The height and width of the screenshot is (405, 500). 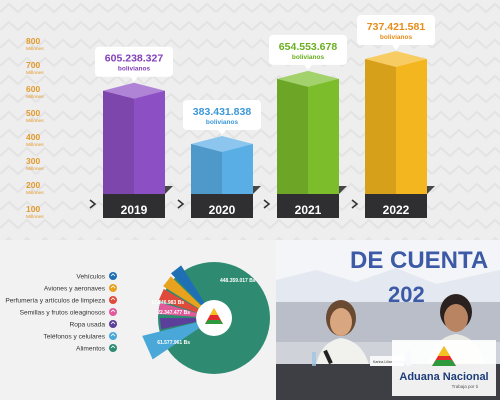 What do you see at coordinates (75, 289) in the screenshot?
I see `legend-entry: Aviones y aeronaves` at bounding box center [75, 289].